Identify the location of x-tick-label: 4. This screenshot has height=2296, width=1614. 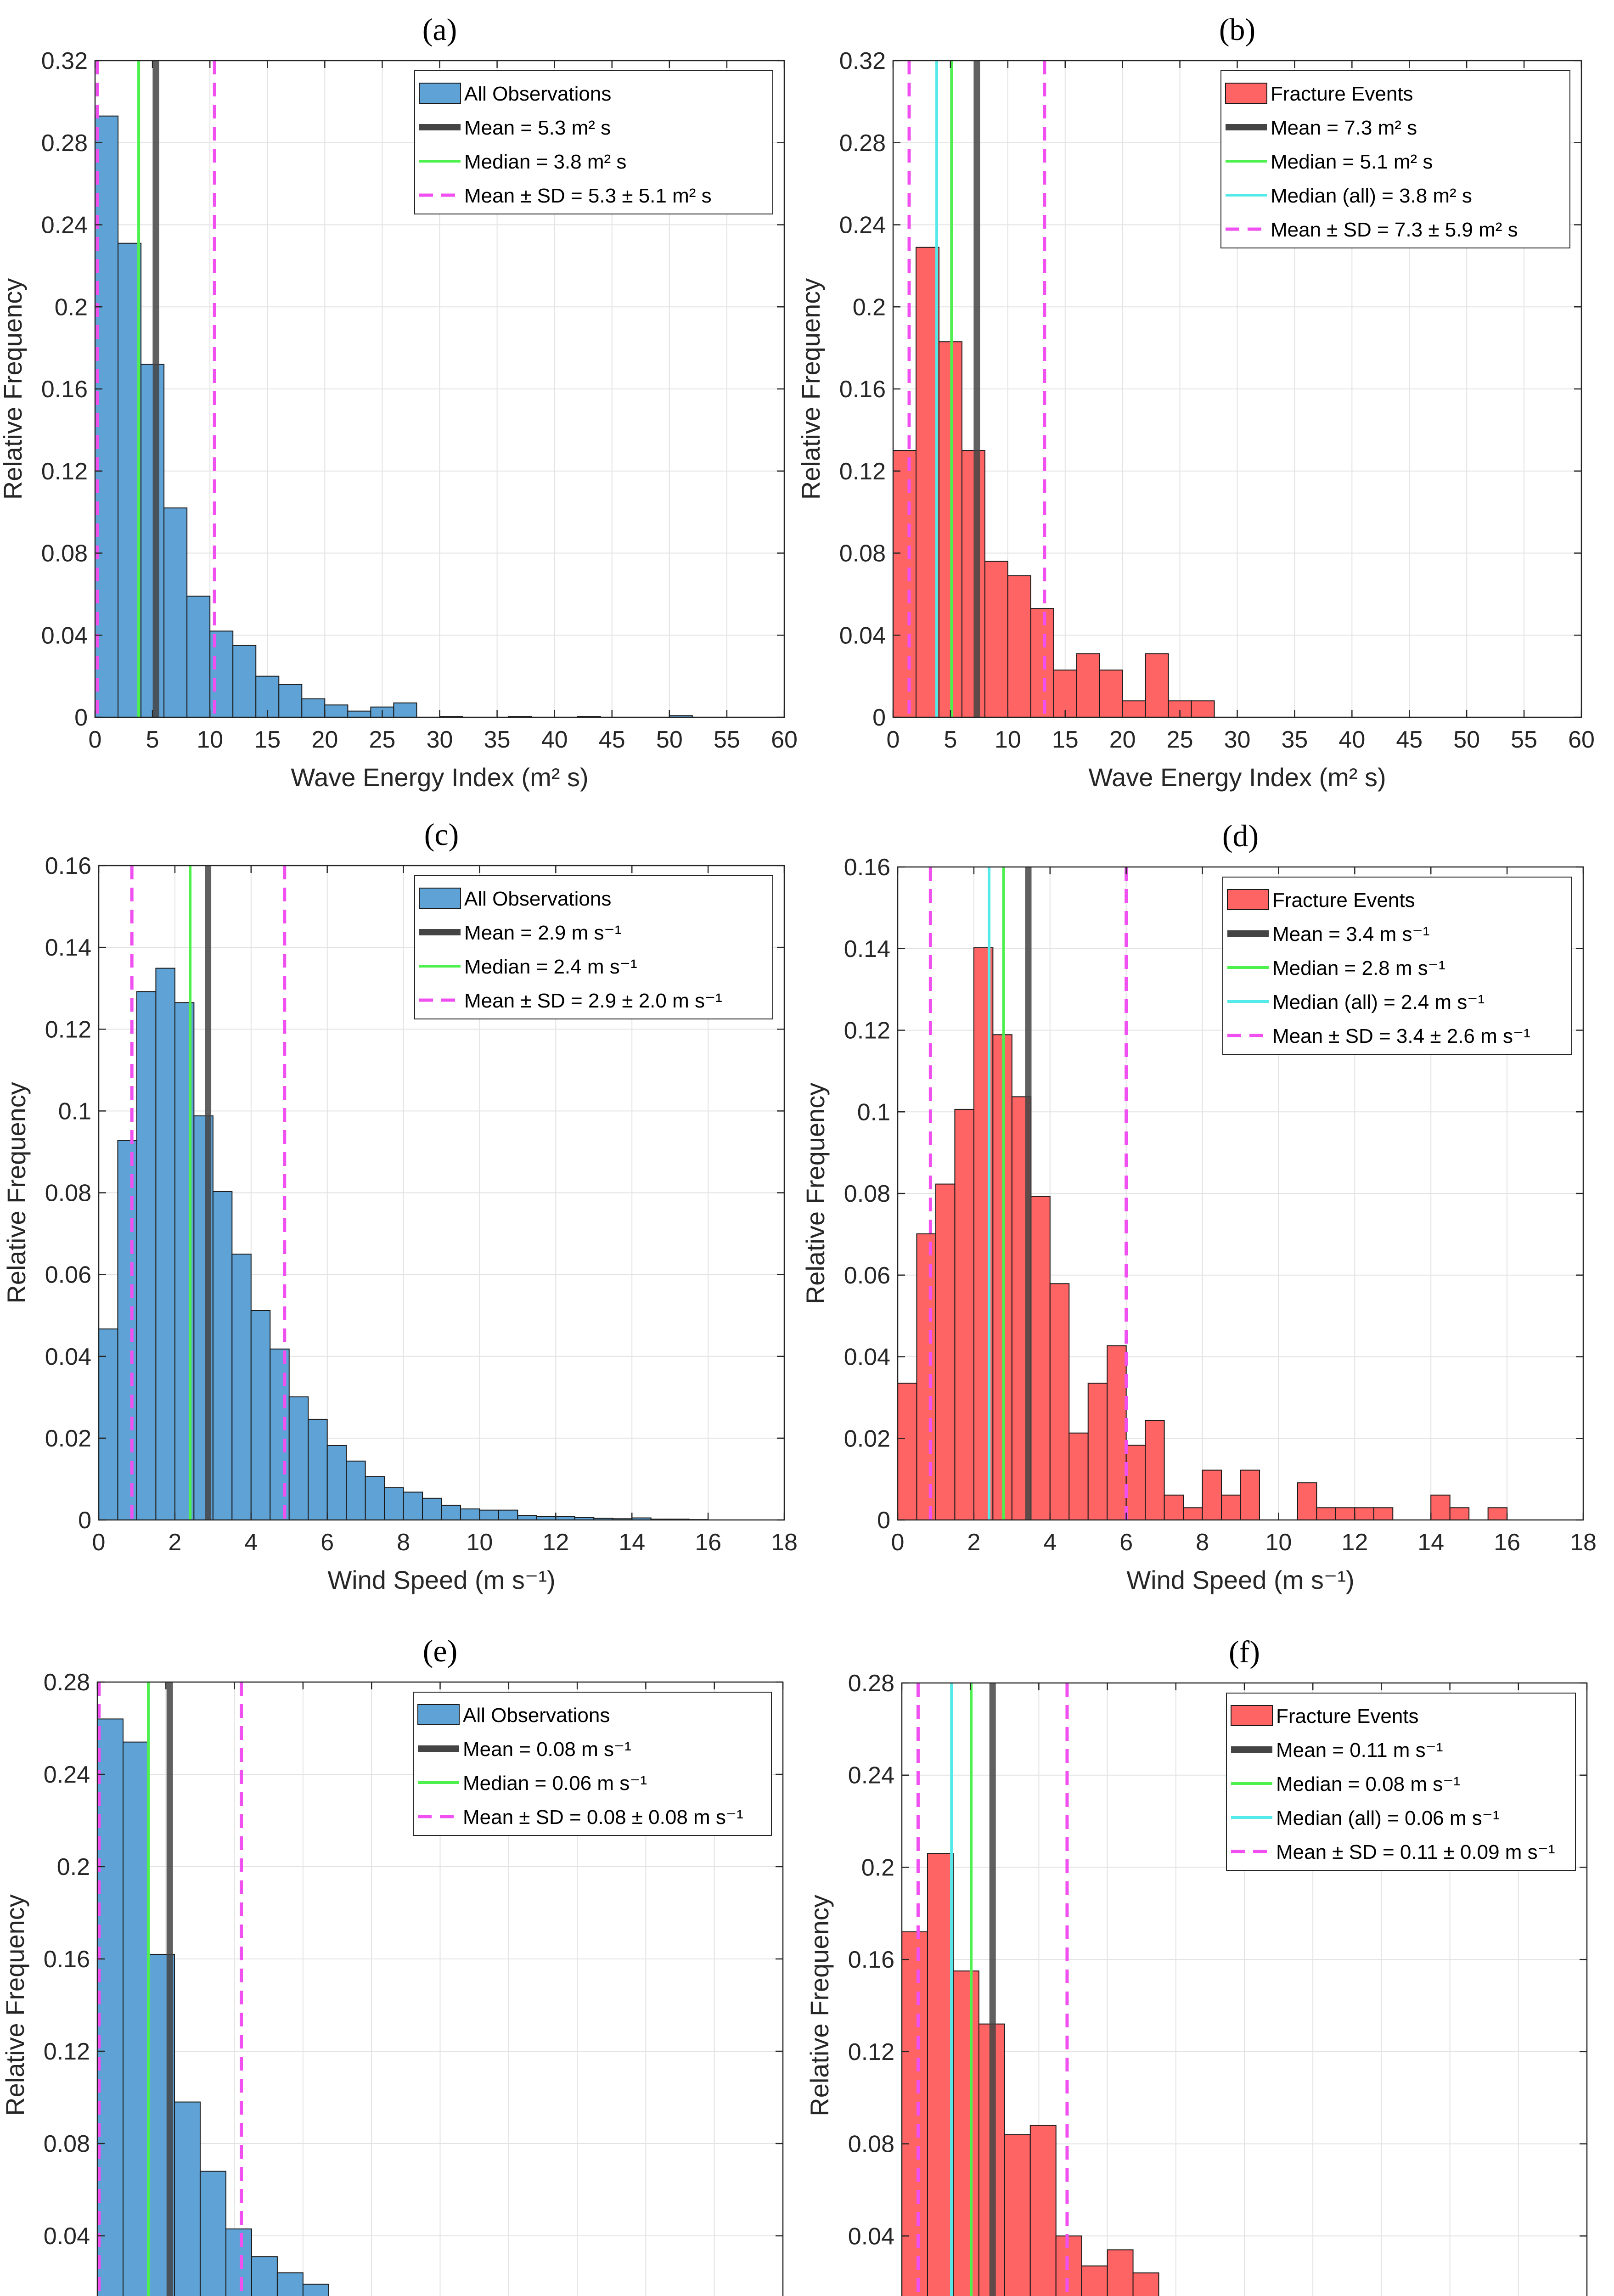
(251, 1542).